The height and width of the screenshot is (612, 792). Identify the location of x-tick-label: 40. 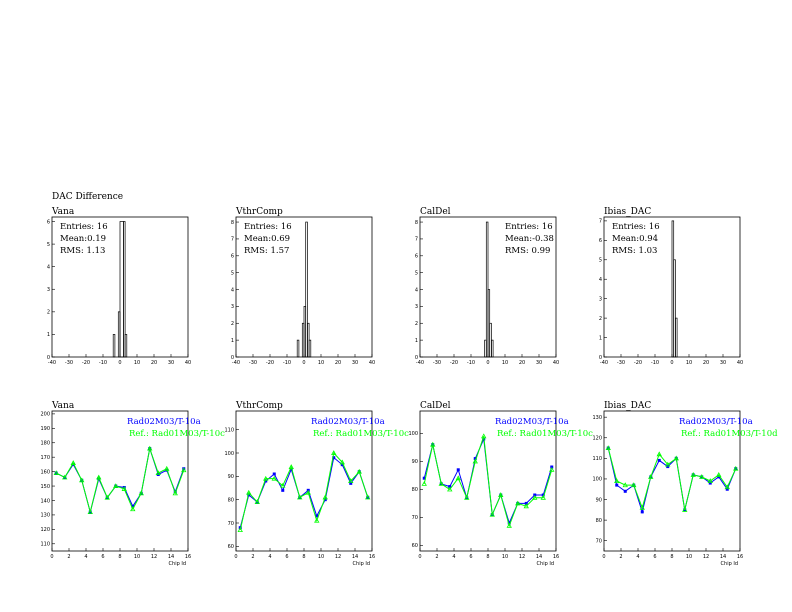
(740, 363).